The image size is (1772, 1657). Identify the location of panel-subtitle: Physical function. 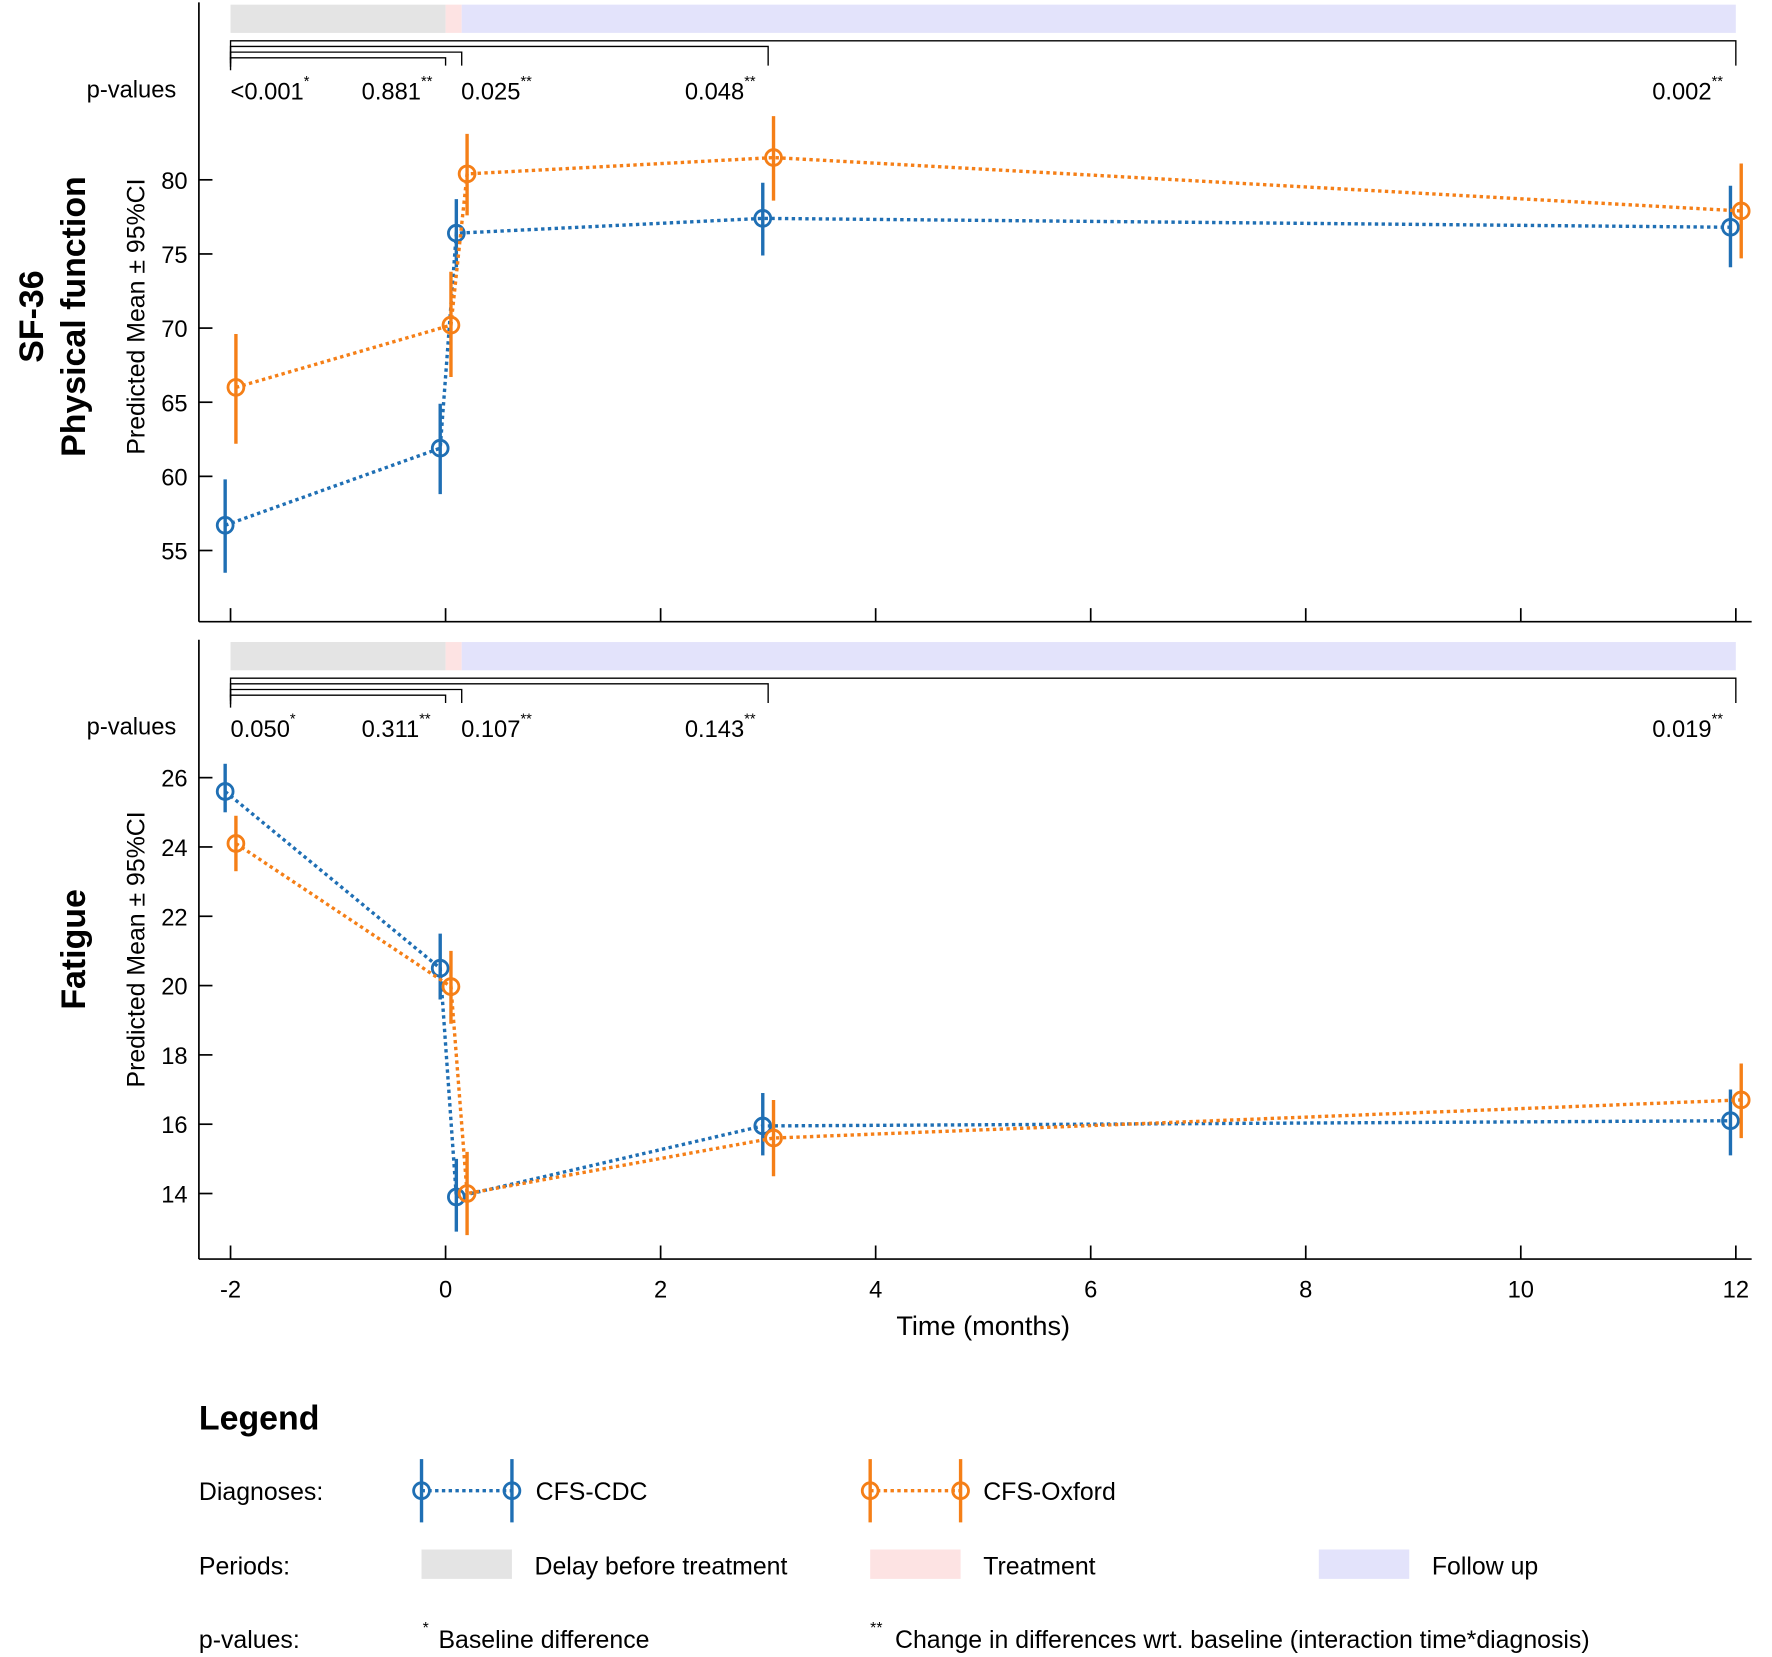
(74, 316).